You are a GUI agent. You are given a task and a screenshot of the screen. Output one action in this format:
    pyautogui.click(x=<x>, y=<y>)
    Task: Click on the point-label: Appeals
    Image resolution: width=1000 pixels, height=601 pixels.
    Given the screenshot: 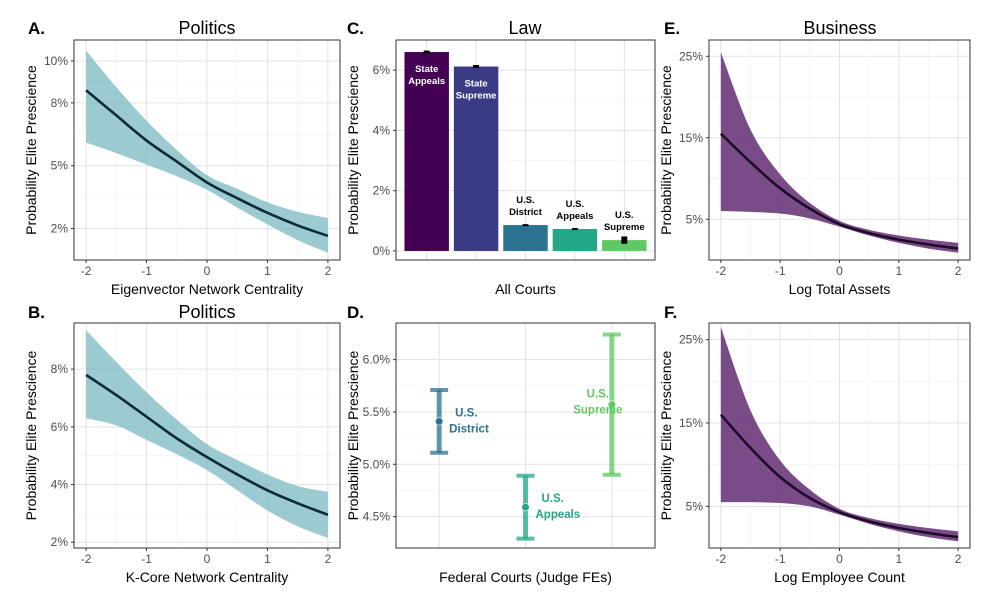 What is the action you would take?
    pyautogui.click(x=558, y=515)
    